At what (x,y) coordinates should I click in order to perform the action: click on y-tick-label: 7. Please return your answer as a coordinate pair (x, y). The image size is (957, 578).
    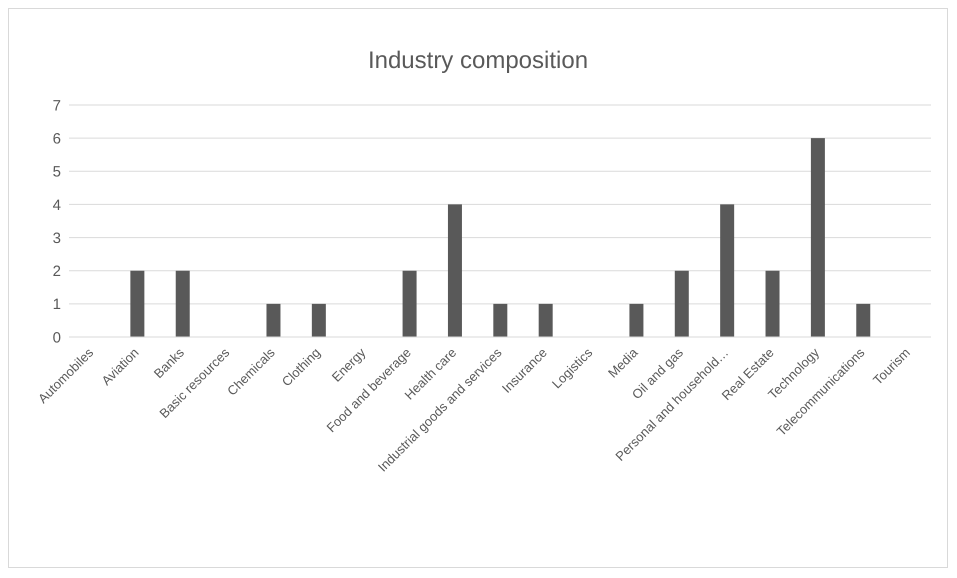
    Looking at the image, I should click on (56, 105).